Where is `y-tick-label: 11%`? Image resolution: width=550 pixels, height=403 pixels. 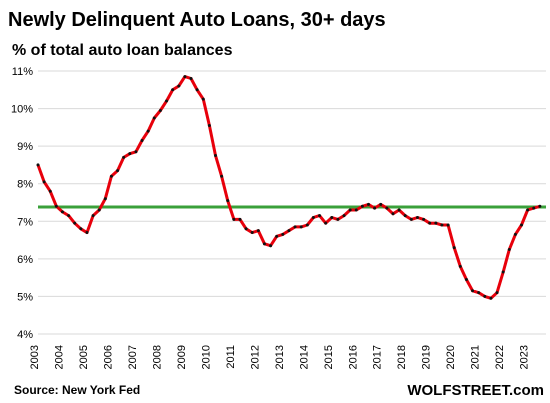 y-tick-label: 11% is located at coordinates (22, 72).